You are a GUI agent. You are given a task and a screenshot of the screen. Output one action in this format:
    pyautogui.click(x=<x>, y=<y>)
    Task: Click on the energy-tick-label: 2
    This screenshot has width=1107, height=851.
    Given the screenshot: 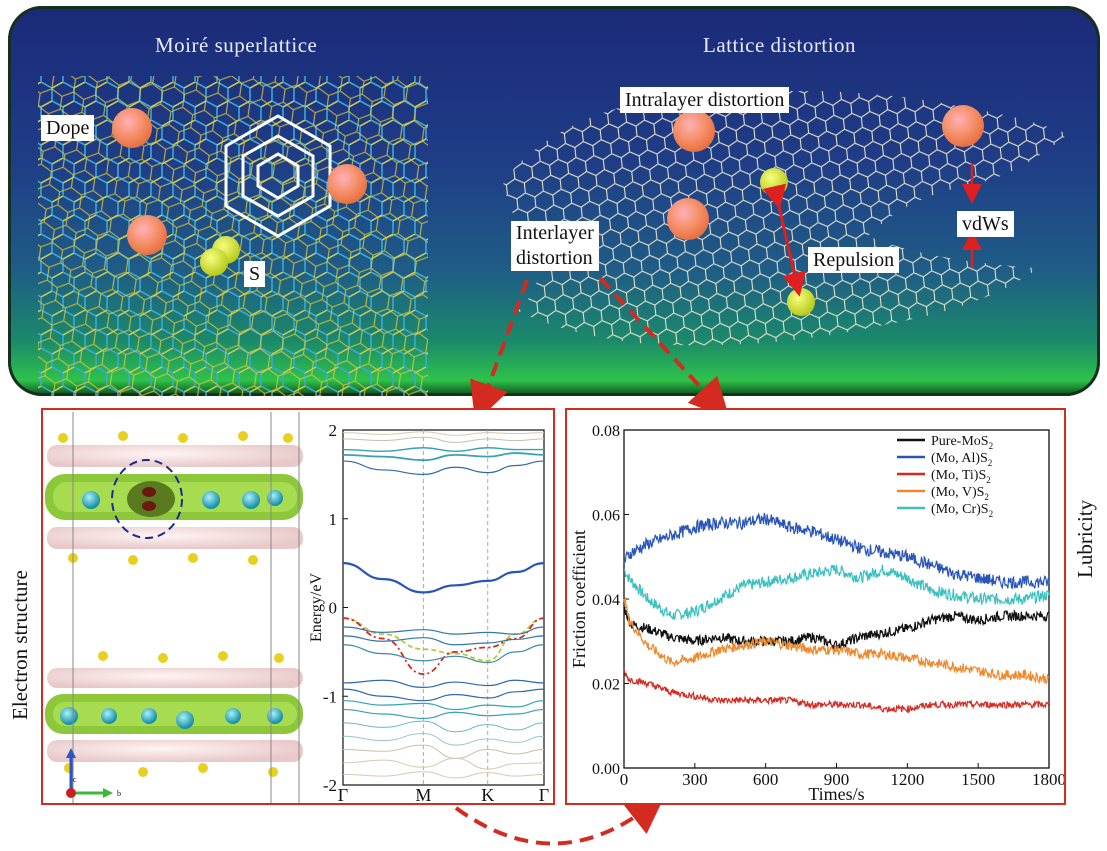 What is the action you would take?
    pyautogui.click(x=333, y=430)
    